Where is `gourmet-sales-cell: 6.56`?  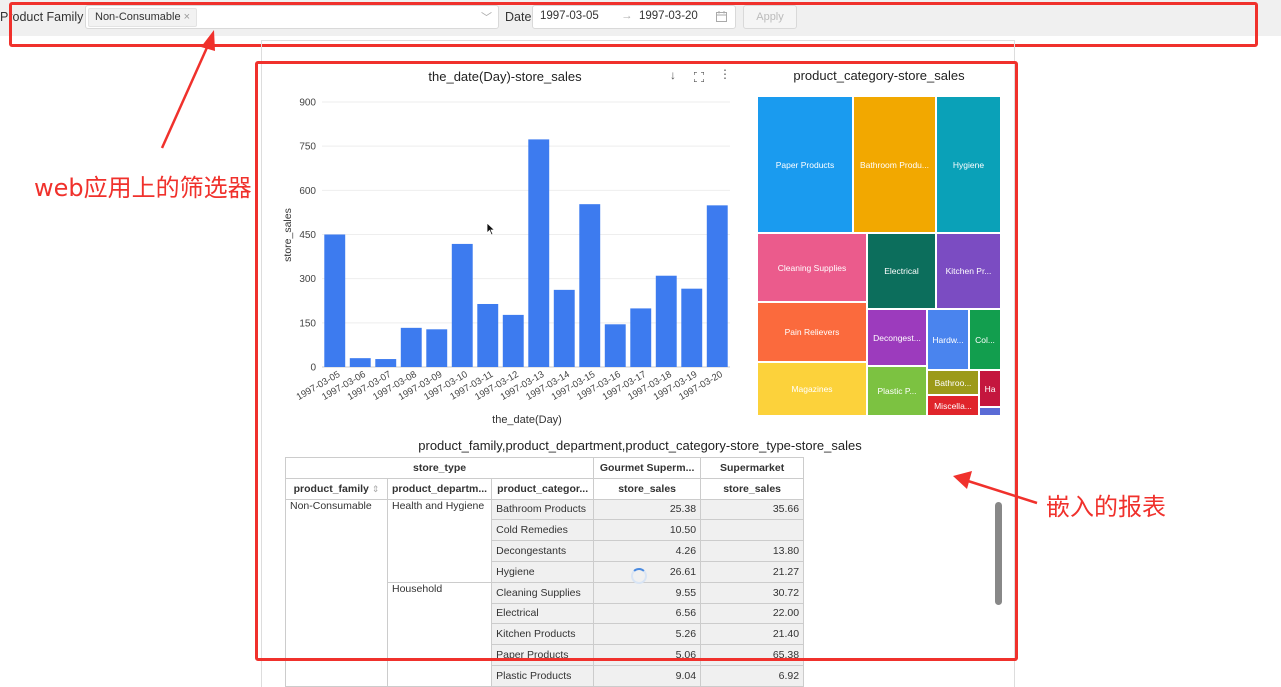
gourmet-sales-cell: 6.56 is located at coordinates (647, 613).